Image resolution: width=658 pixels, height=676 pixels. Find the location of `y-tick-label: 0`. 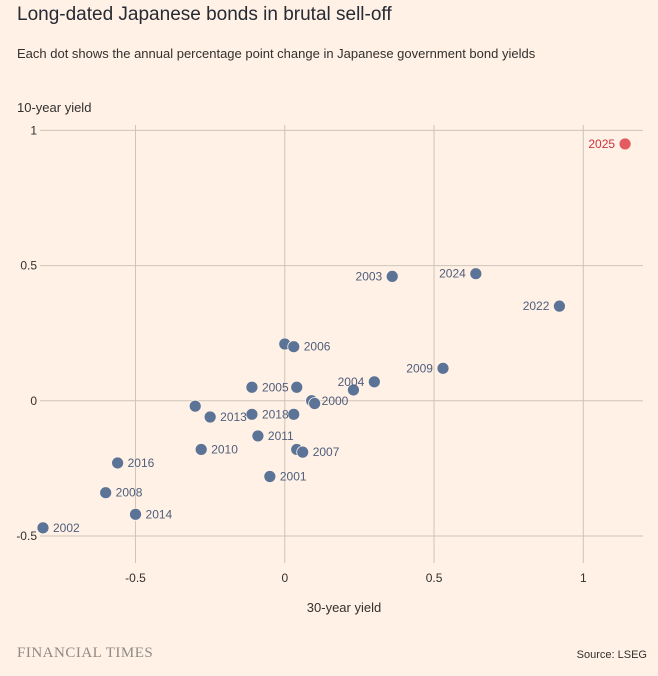

y-tick-label: 0 is located at coordinates (33, 401).